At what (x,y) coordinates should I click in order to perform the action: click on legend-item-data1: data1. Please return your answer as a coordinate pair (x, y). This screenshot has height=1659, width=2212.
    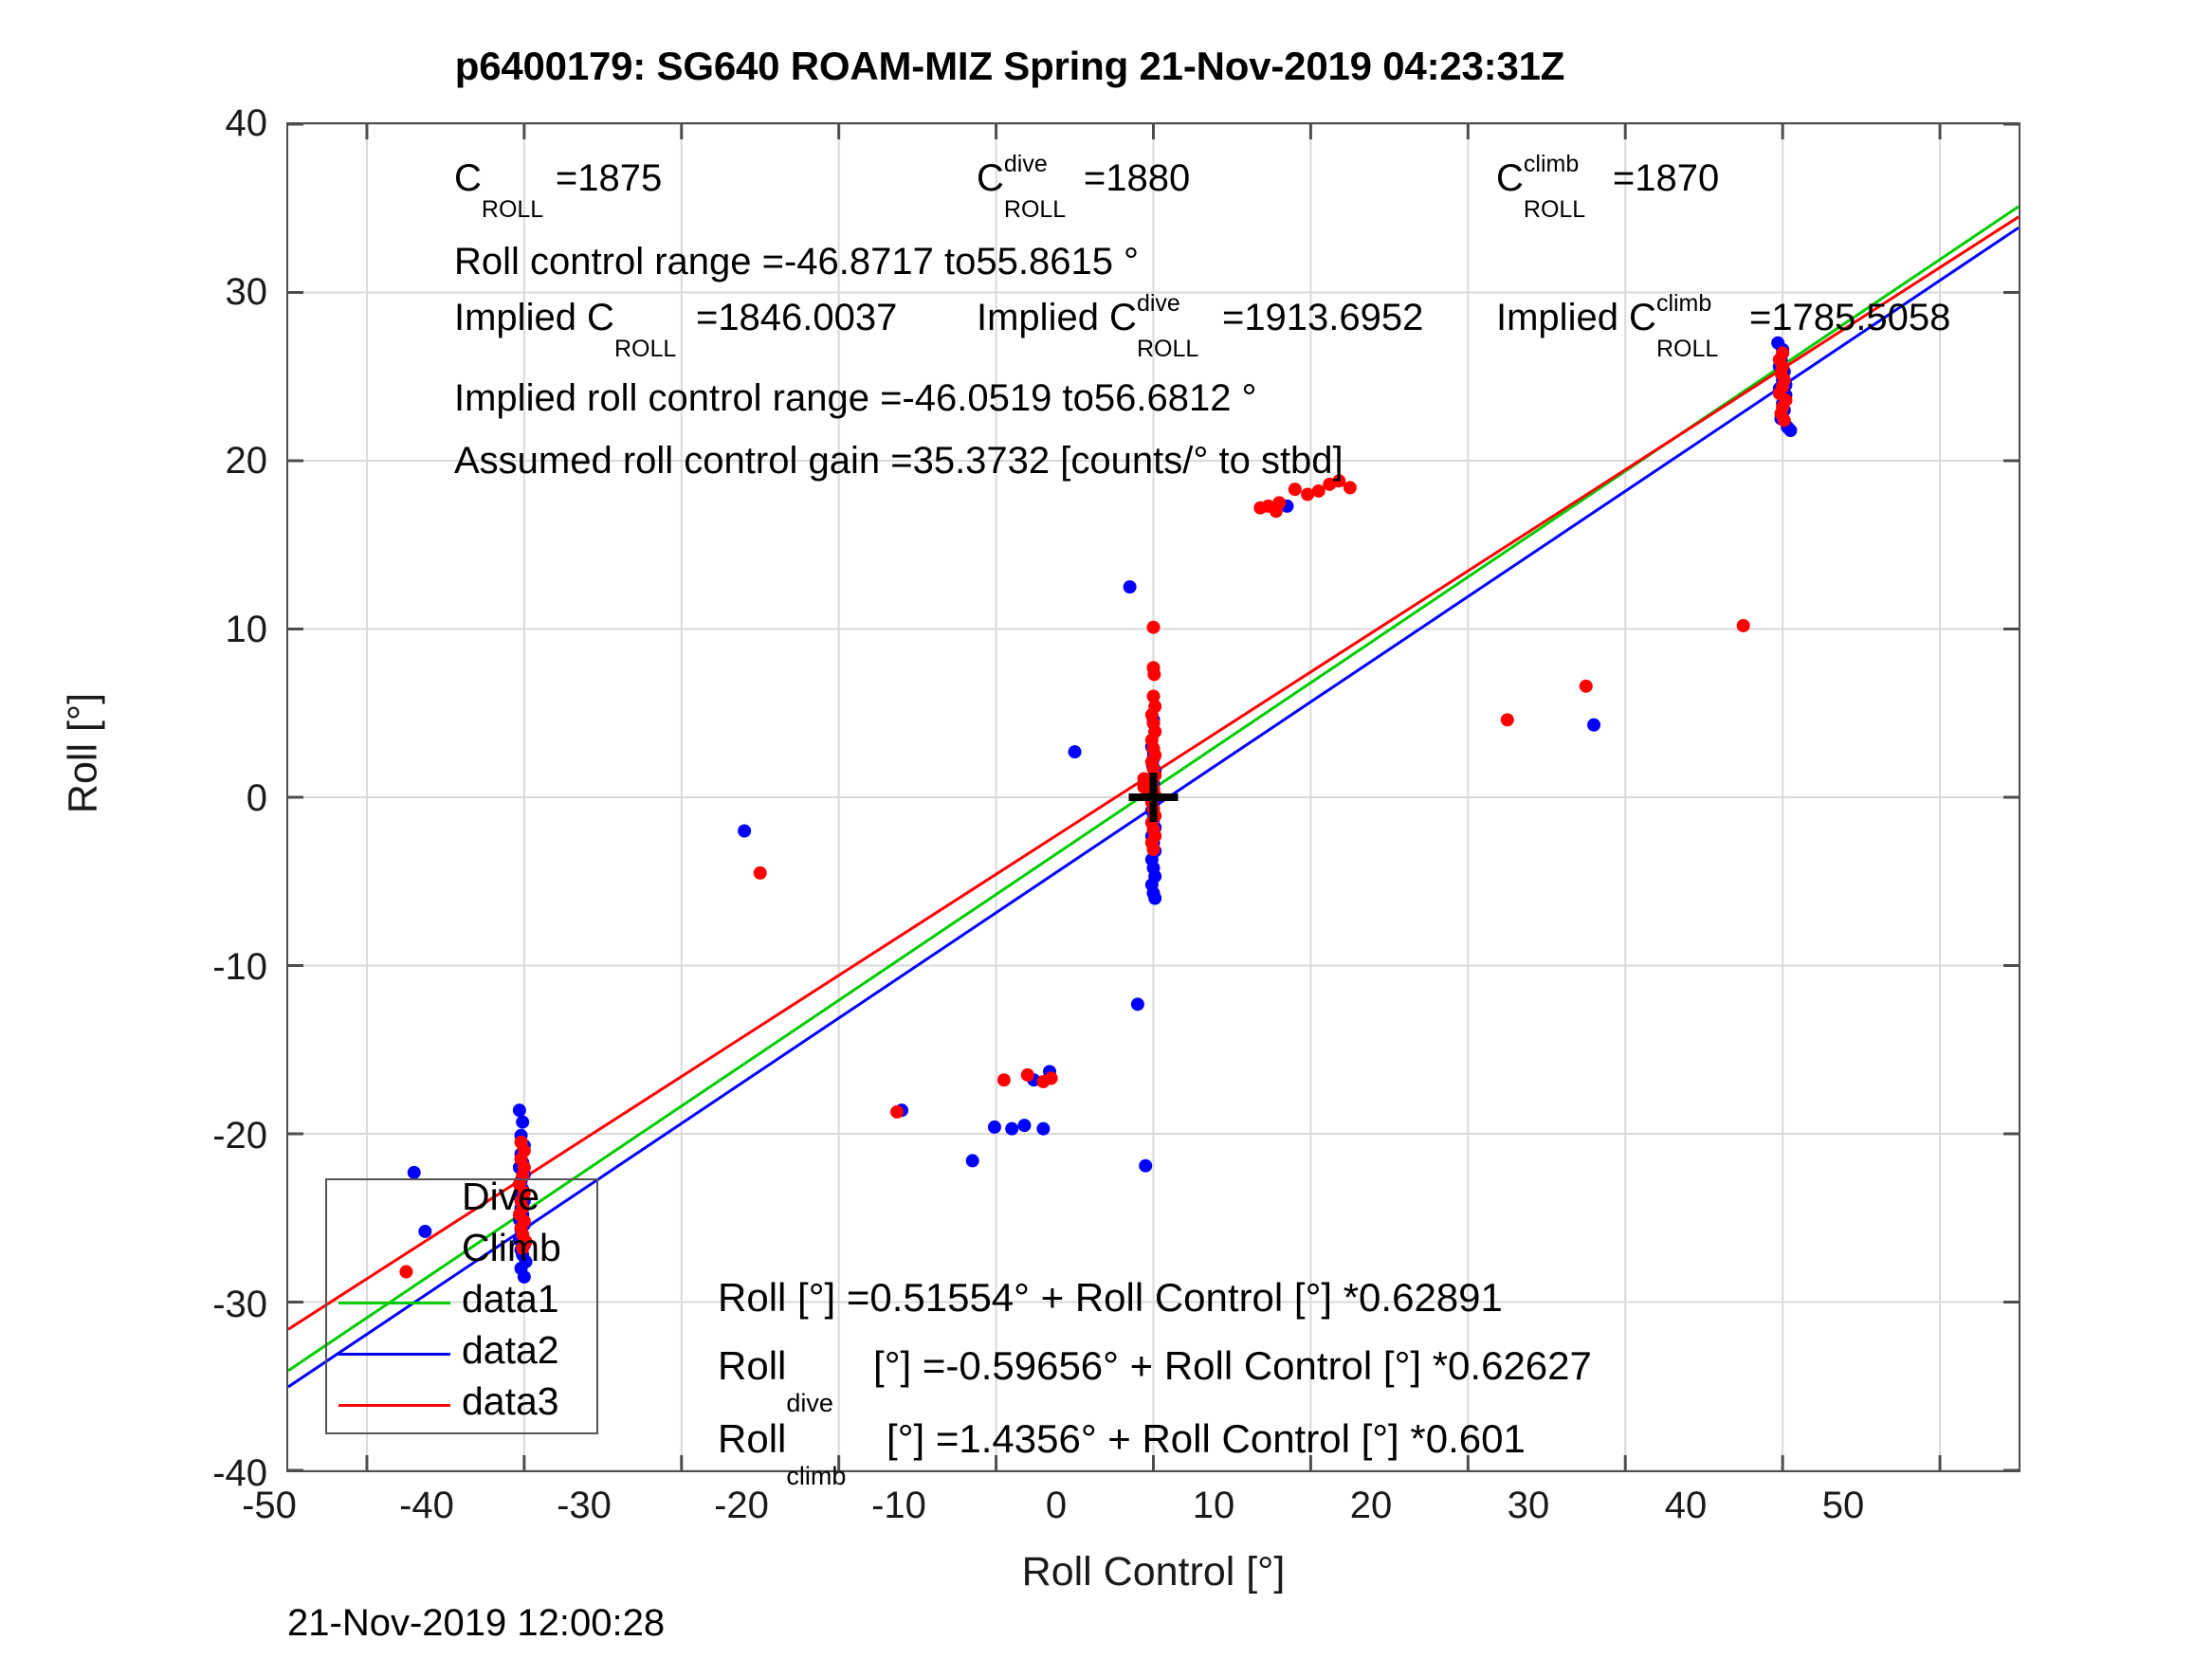
    Looking at the image, I should click on (461, 1302).